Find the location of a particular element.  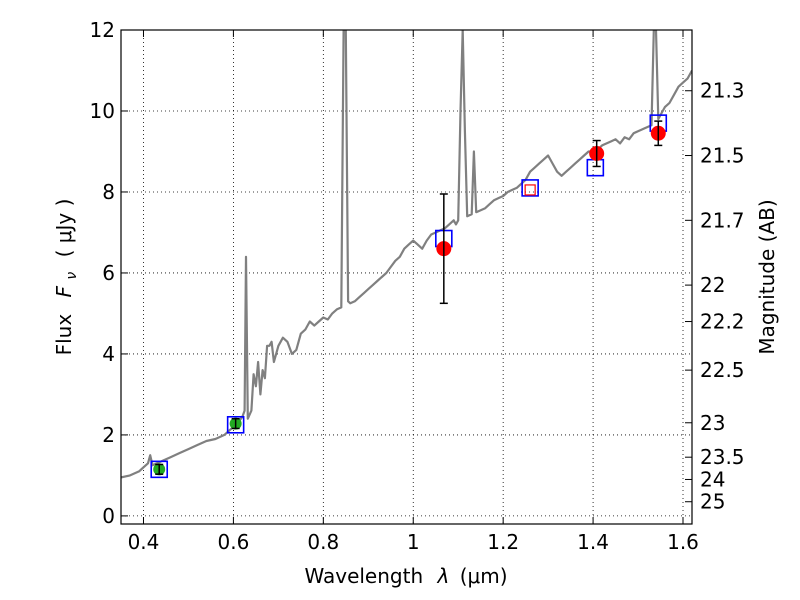

y-tick-label: 0 is located at coordinates (108, 516).